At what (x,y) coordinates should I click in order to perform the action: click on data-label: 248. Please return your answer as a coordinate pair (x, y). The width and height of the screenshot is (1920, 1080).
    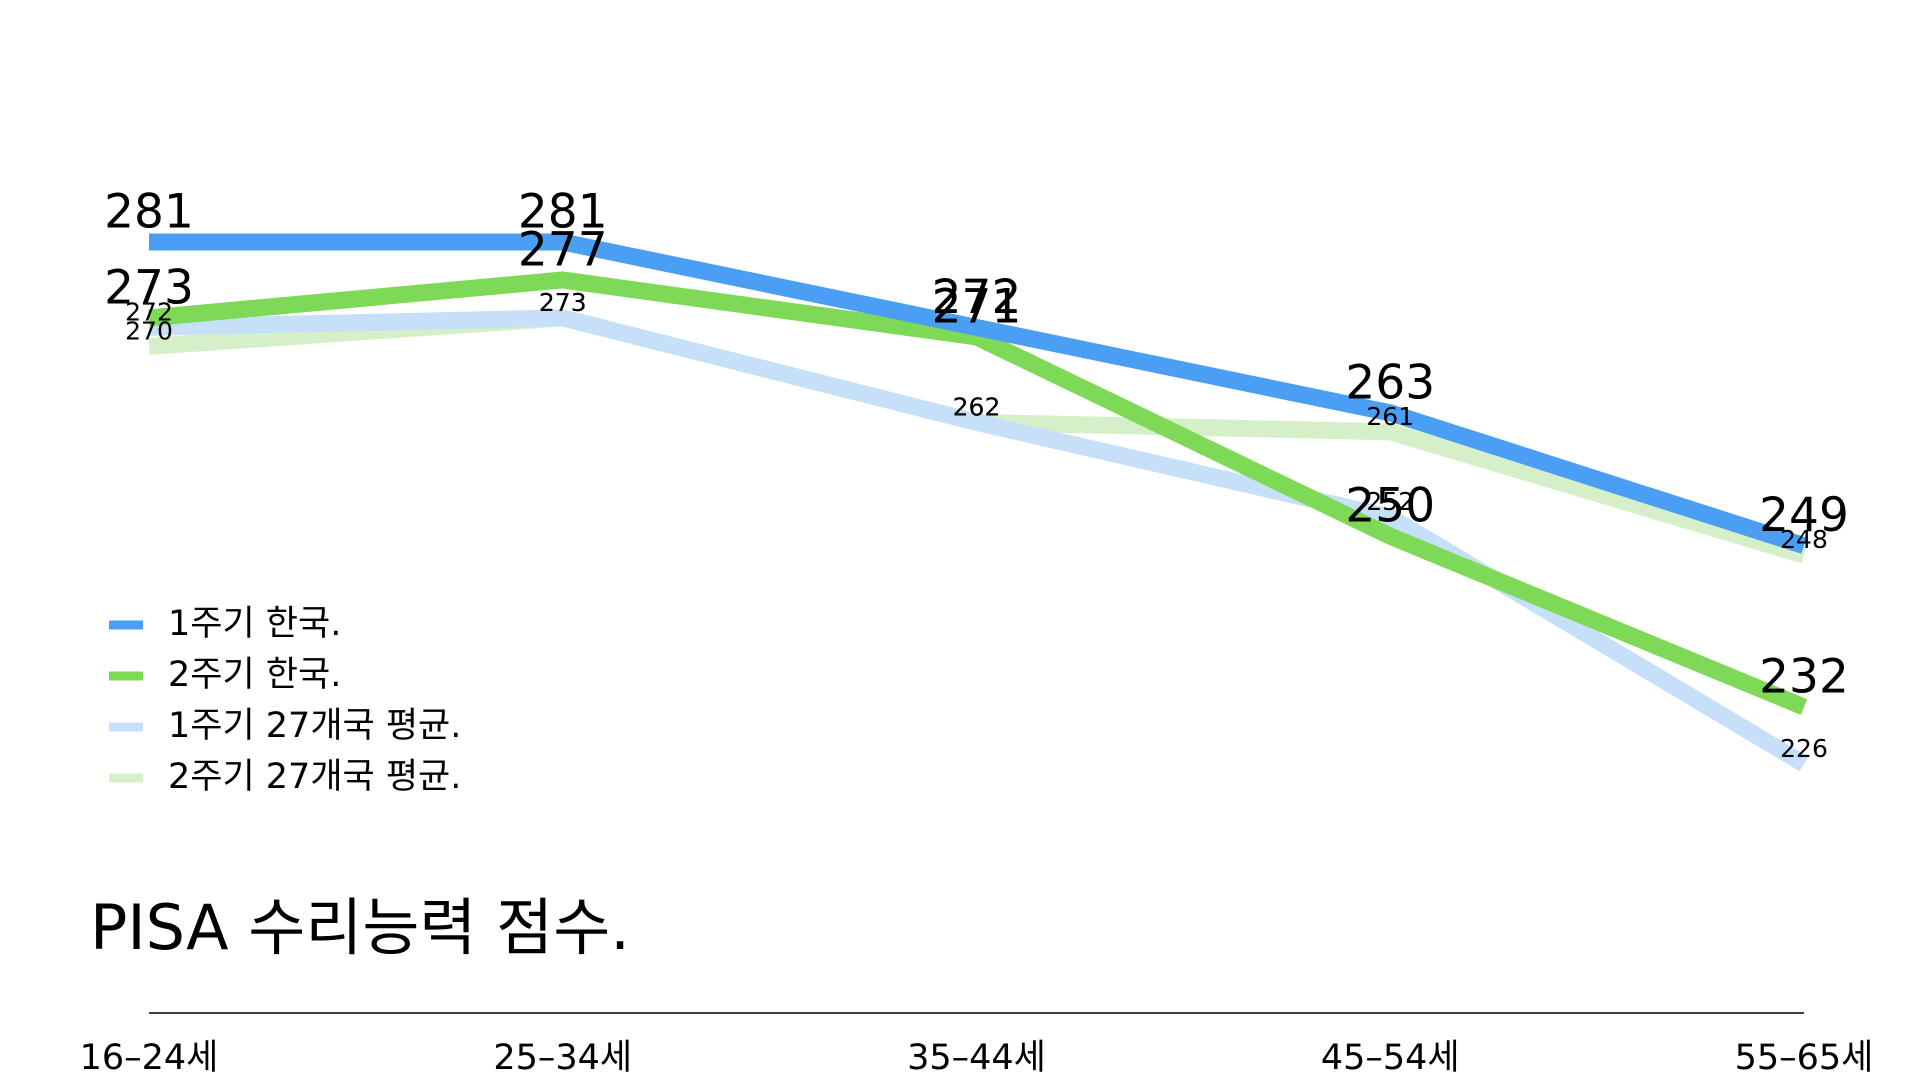
    Looking at the image, I should click on (1804, 539).